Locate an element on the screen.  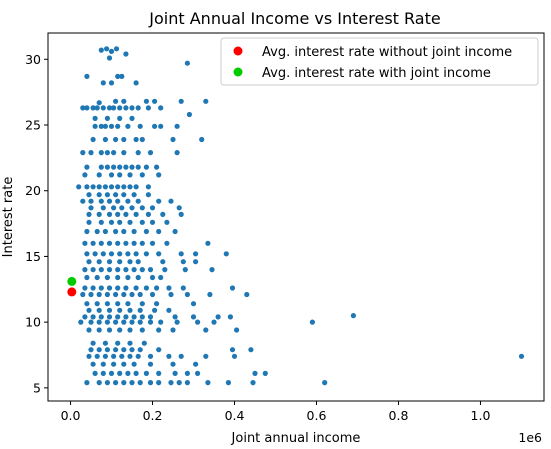
x-axis-scale-label: 1e6 is located at coordinates (530, 437).